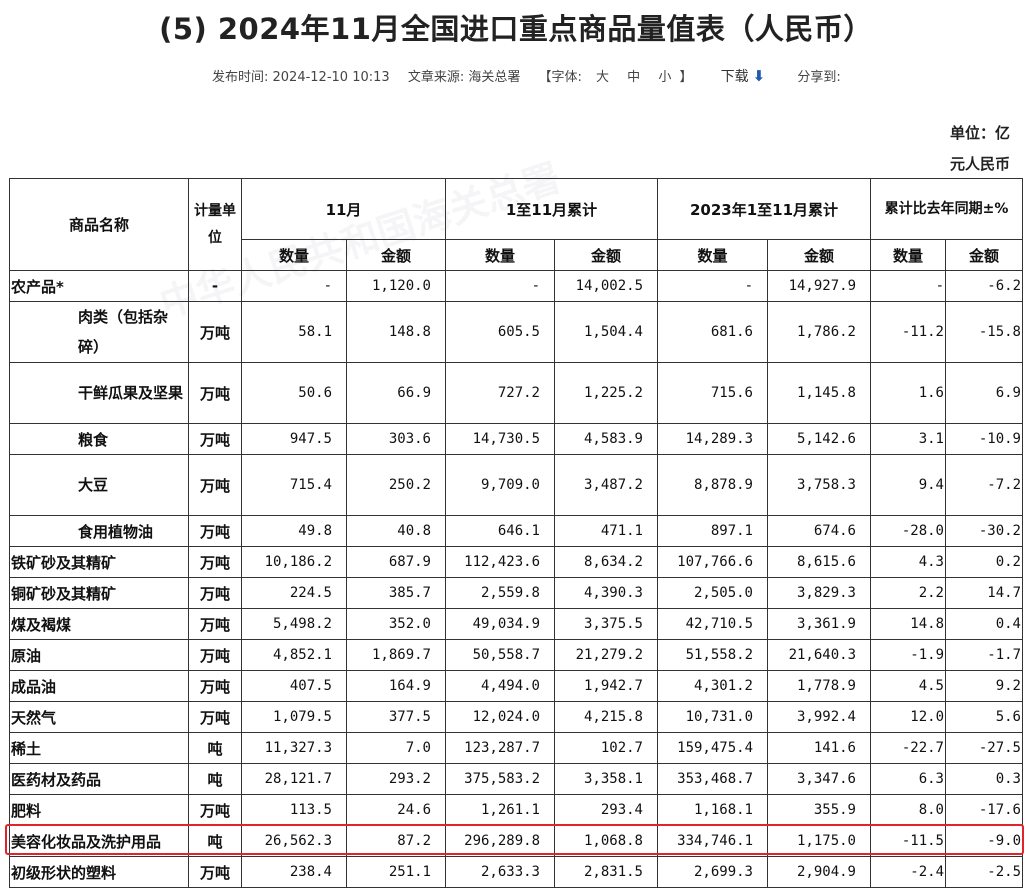  I want to click on cell-ca: 6.9, so click(984, 393).